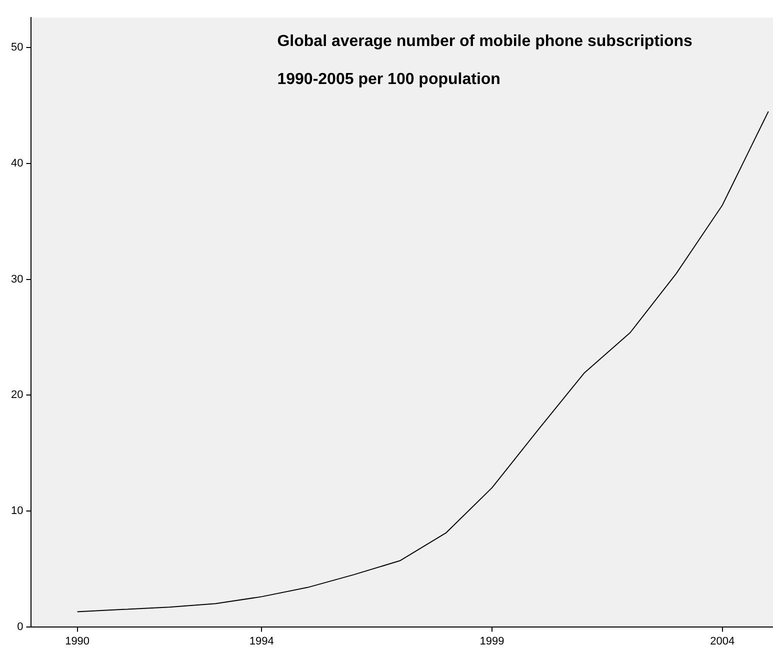 Image resolution: width=773 pixels, height=651 pixels. I want to click on y-tick-label: 0, so click(20, 626).